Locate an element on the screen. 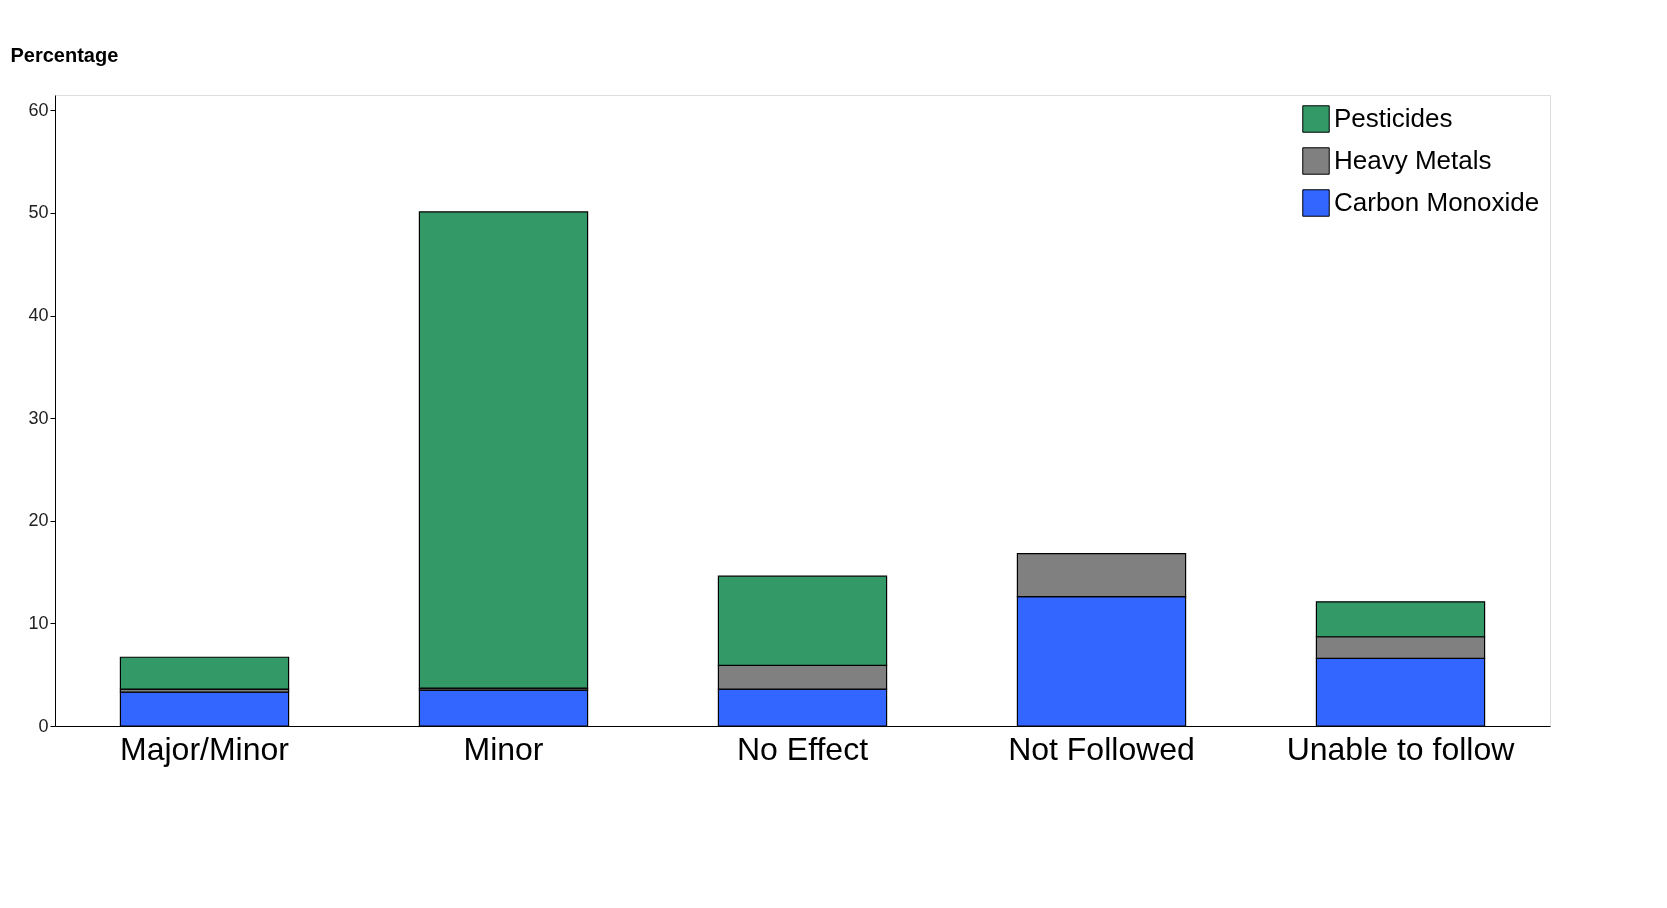  x-tick-label: Major/Minor is located at coordinates (205, 748).